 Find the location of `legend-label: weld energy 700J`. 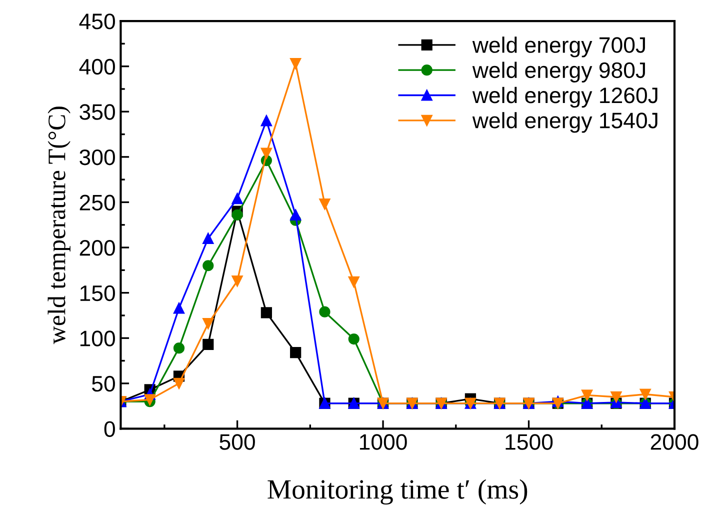

legend-label: weld energy 700J is located at coordinates (558, 47).